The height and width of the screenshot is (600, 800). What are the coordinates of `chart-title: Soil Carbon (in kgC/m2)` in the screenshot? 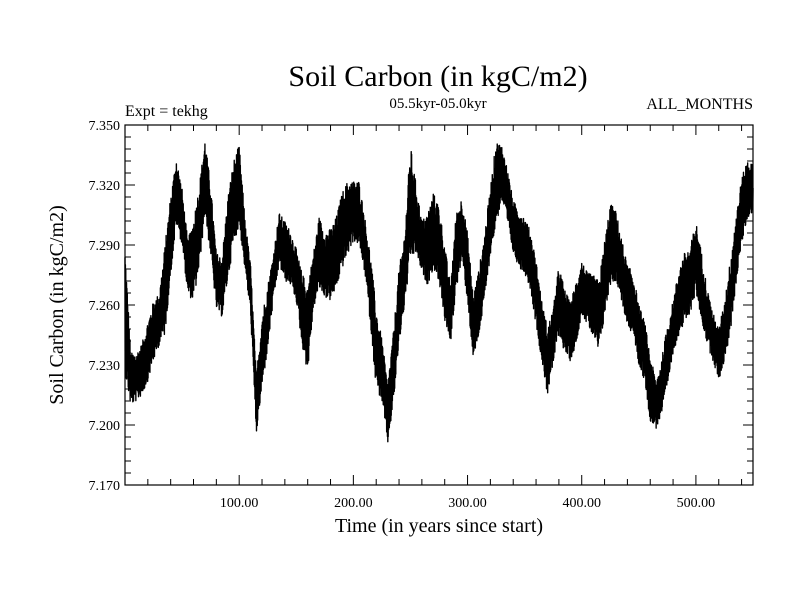 It's located at (437, 76).